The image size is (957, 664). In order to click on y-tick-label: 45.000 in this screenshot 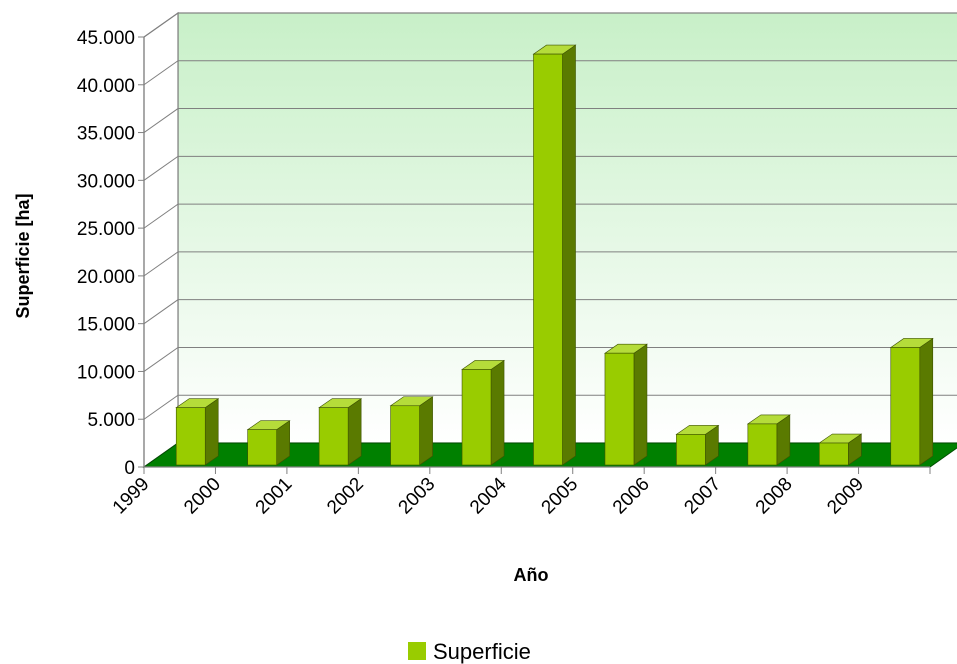, I will do `click(106, 38)`.